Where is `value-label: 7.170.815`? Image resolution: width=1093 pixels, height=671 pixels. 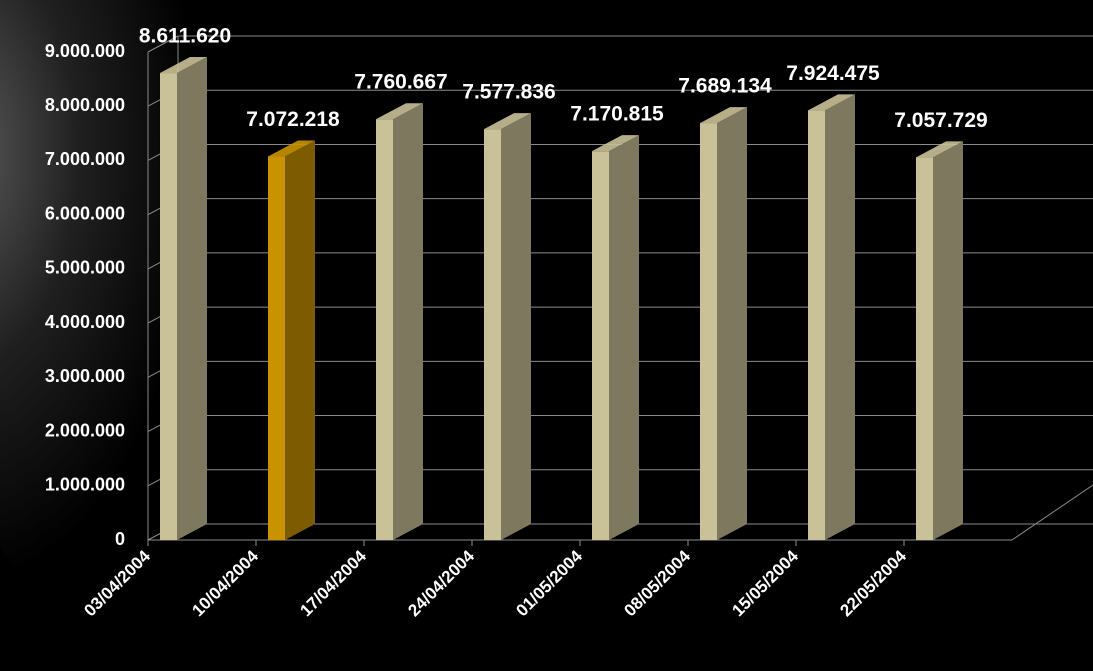 value-label: 7.170.815 is located at coordinates (617, 114).